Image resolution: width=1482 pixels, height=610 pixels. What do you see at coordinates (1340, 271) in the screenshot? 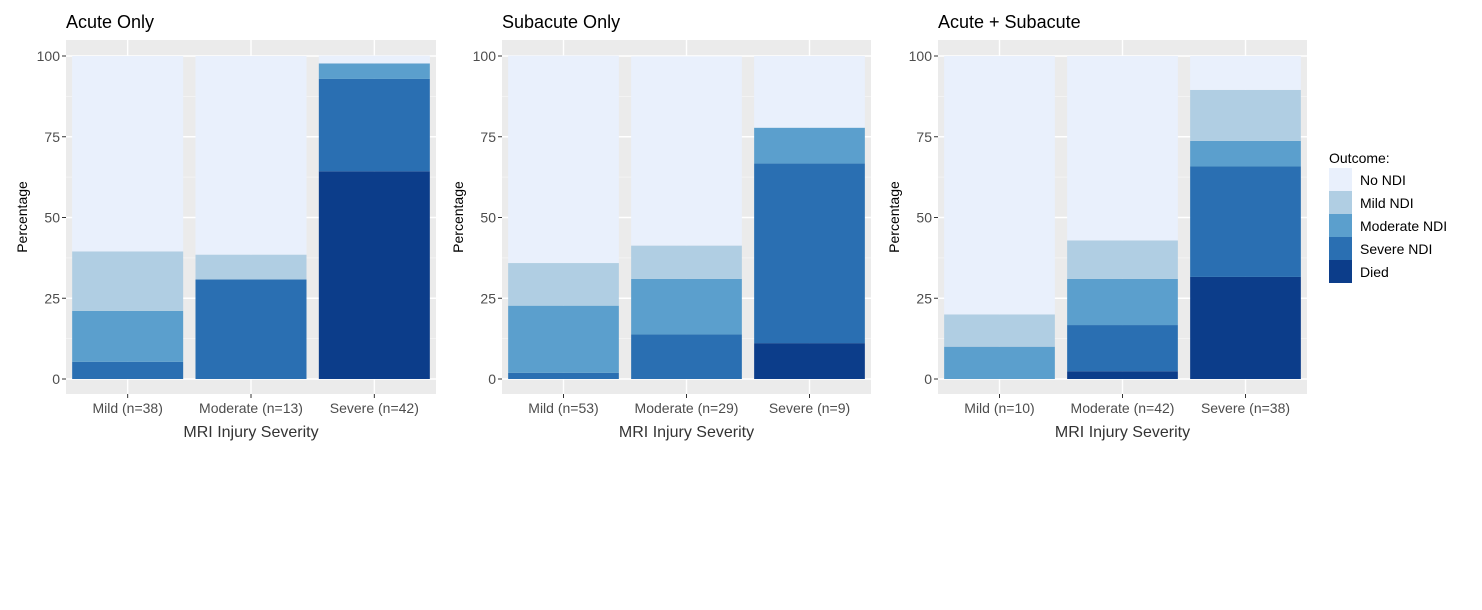
I see `legend-key-died` at bounding box center [1340, 271].